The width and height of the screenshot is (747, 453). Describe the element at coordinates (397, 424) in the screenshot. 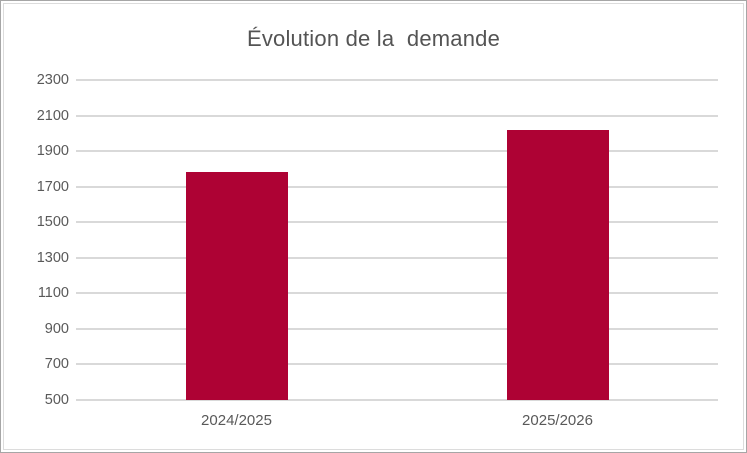

I see `x-axis: 2024/2025 2025/2026` at that location.